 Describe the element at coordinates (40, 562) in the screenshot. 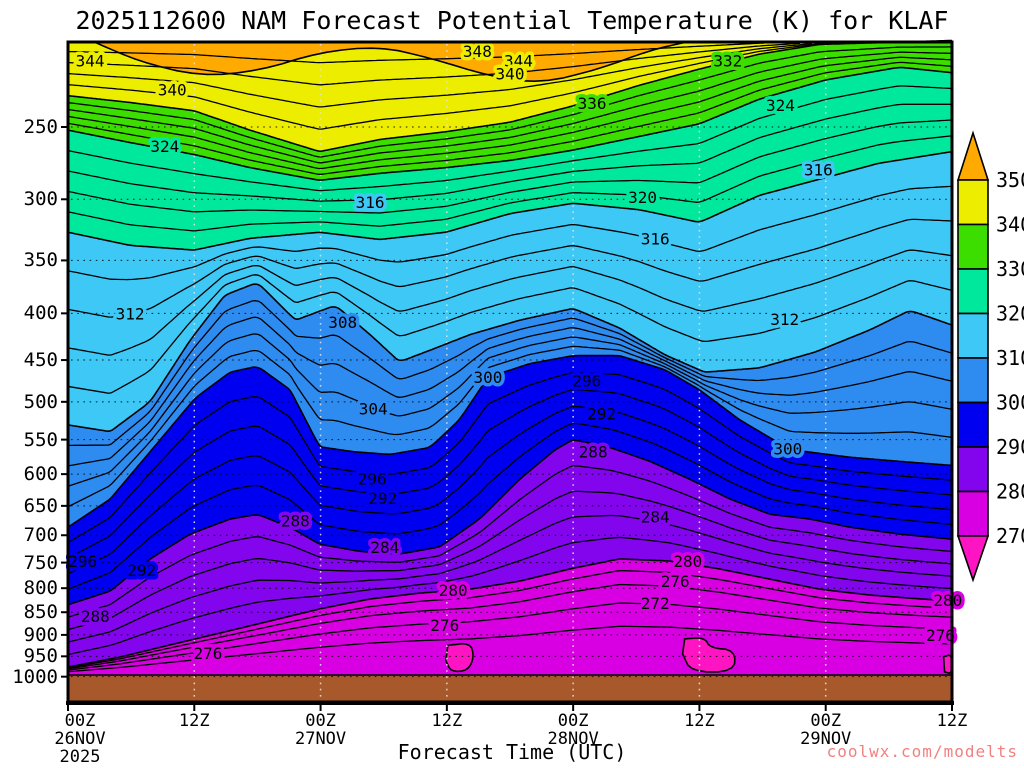

I see `pressure-tick-label: 750` at that location.